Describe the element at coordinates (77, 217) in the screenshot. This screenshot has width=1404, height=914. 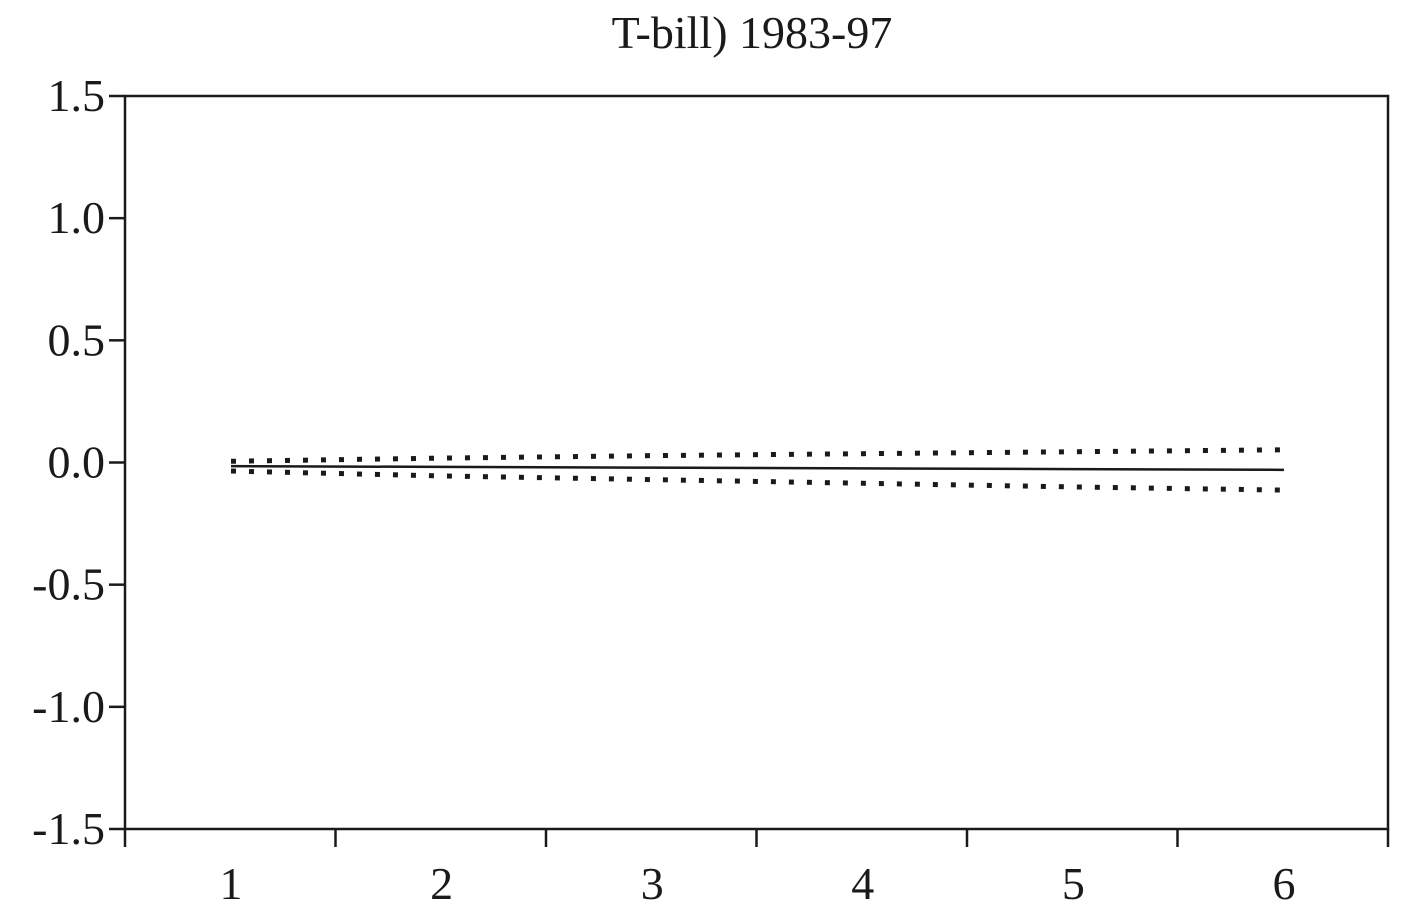
I see `y-tick-label: 1.0` at that location.